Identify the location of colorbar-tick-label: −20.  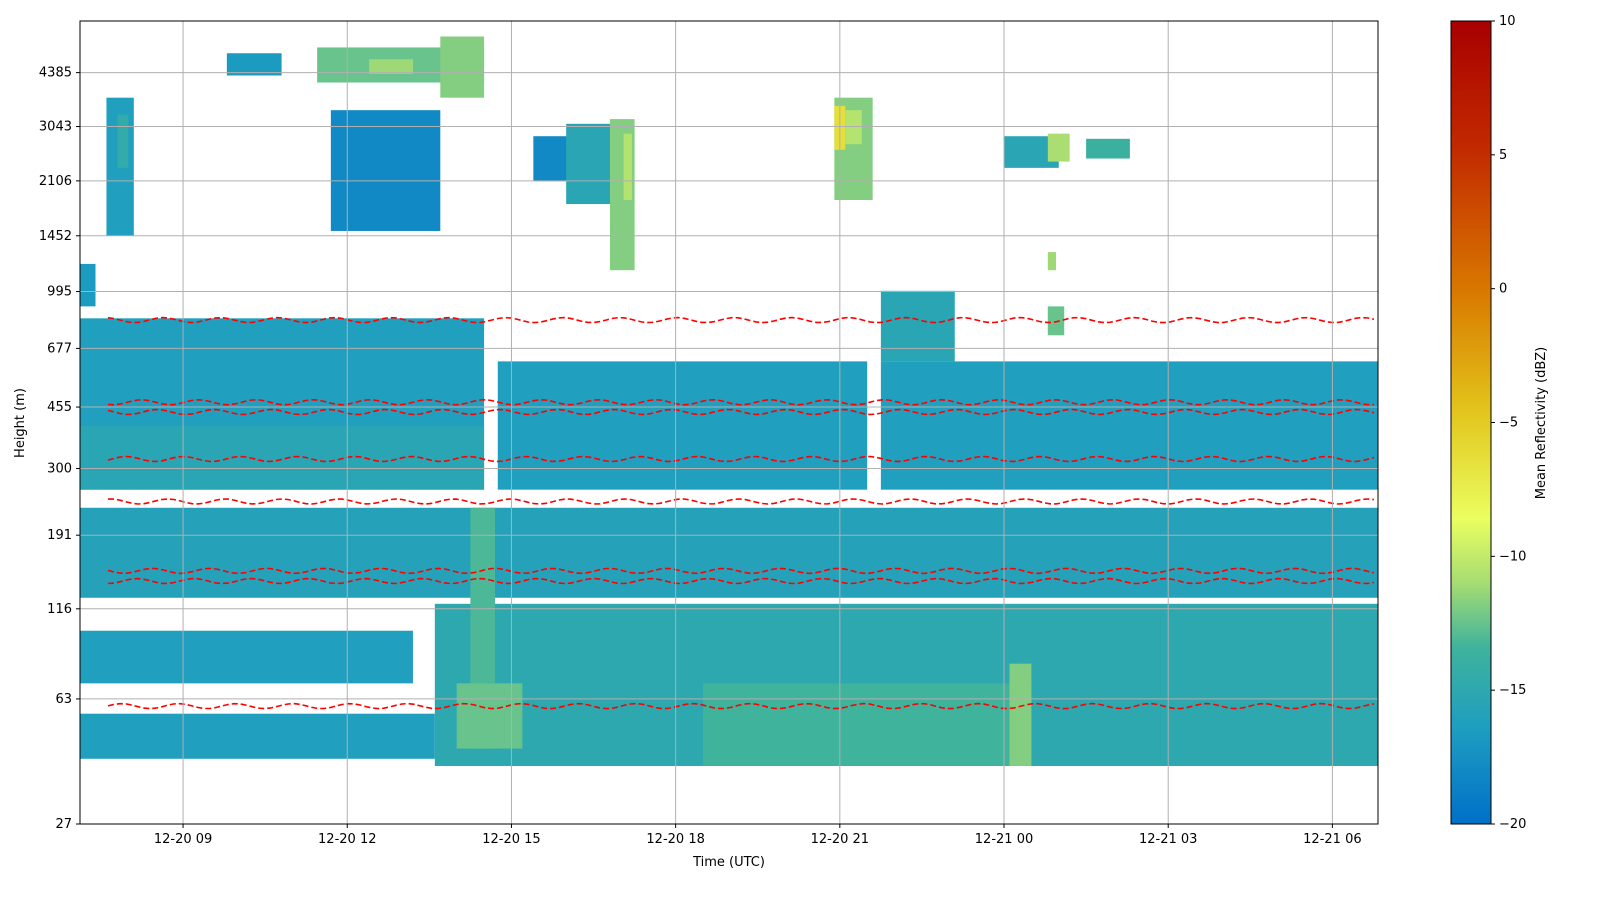
(1512, 824).